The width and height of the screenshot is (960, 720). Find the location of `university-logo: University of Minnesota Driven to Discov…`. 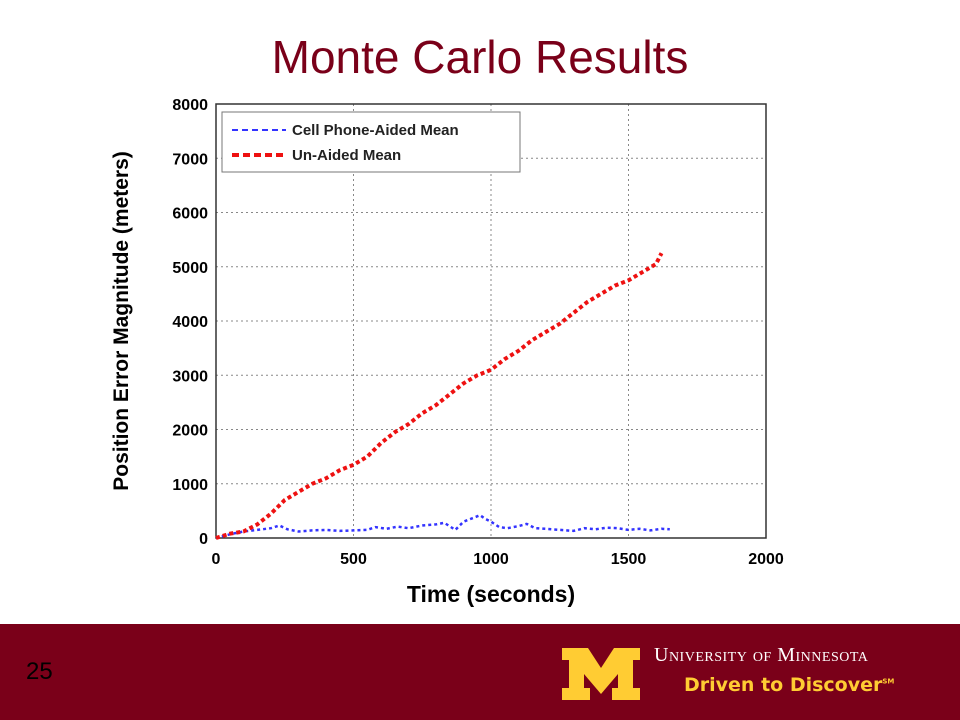

university-logo: University of Minnesota Driven to Discov… is located at coordinates (750, 674).